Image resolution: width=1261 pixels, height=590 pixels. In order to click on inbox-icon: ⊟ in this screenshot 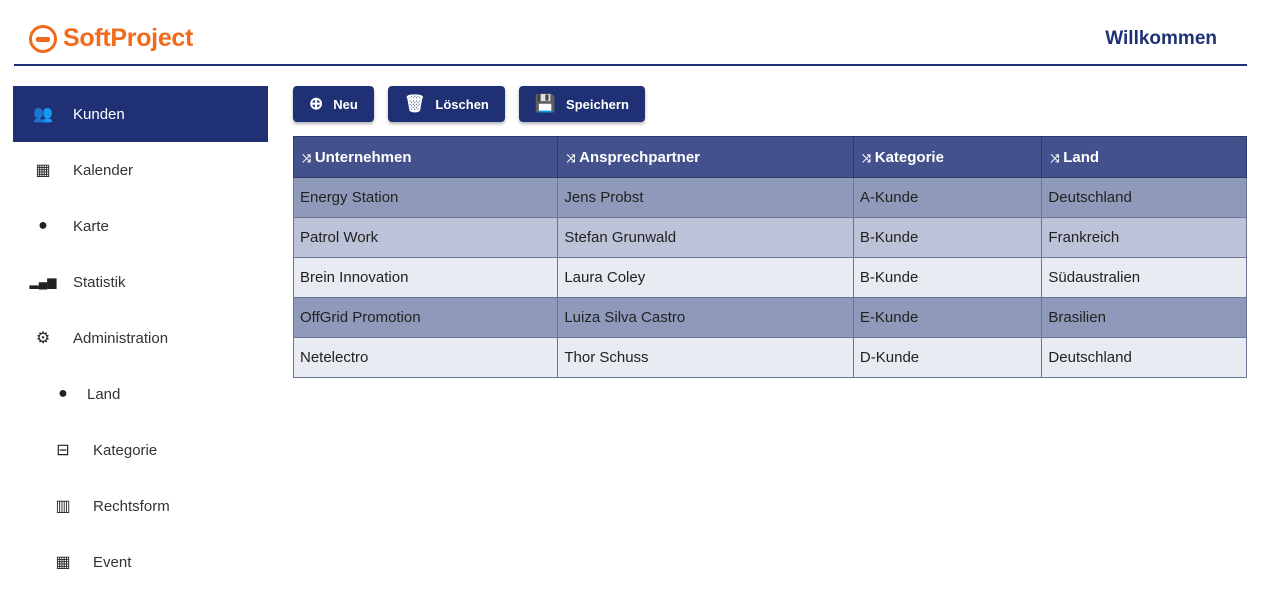, I will do `click(63, 450)`.